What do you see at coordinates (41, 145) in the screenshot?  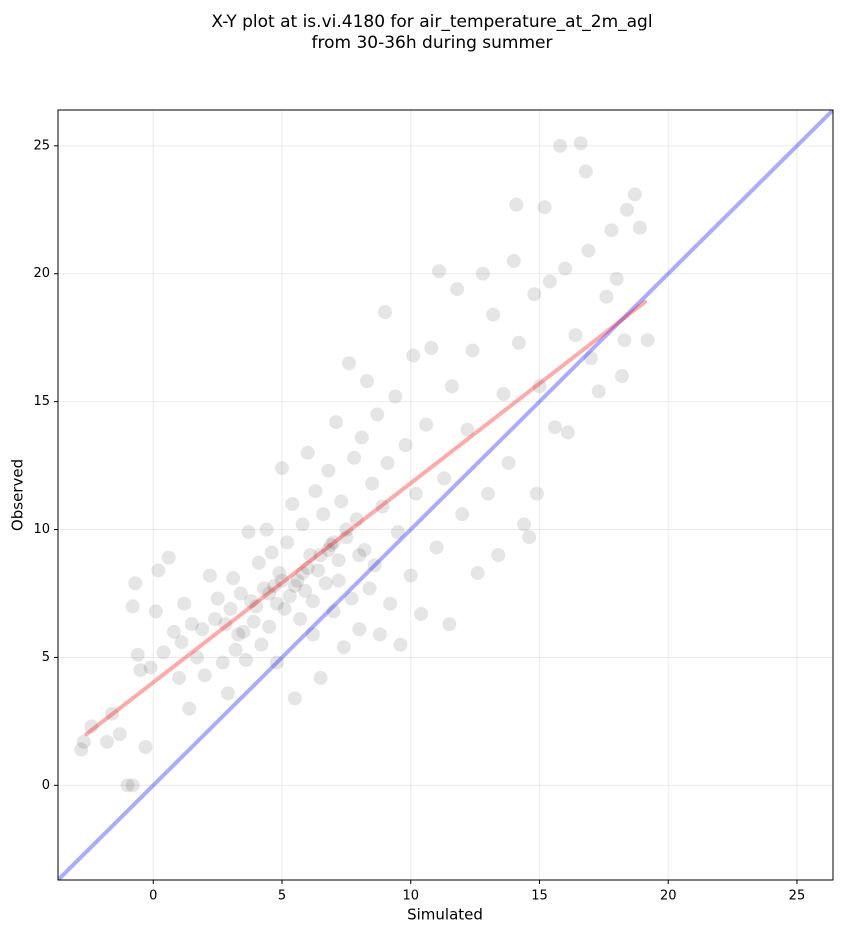 I see `y-tick-label: 25` at bounding box center [41, 145].